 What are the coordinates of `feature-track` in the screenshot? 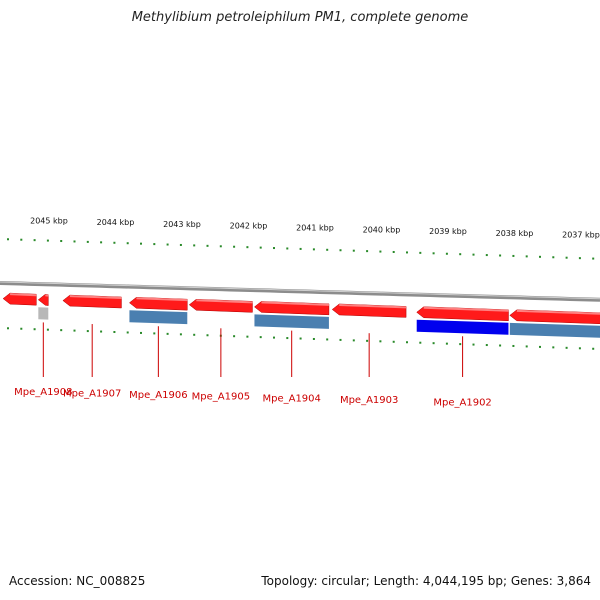 It's located at (319, 322).